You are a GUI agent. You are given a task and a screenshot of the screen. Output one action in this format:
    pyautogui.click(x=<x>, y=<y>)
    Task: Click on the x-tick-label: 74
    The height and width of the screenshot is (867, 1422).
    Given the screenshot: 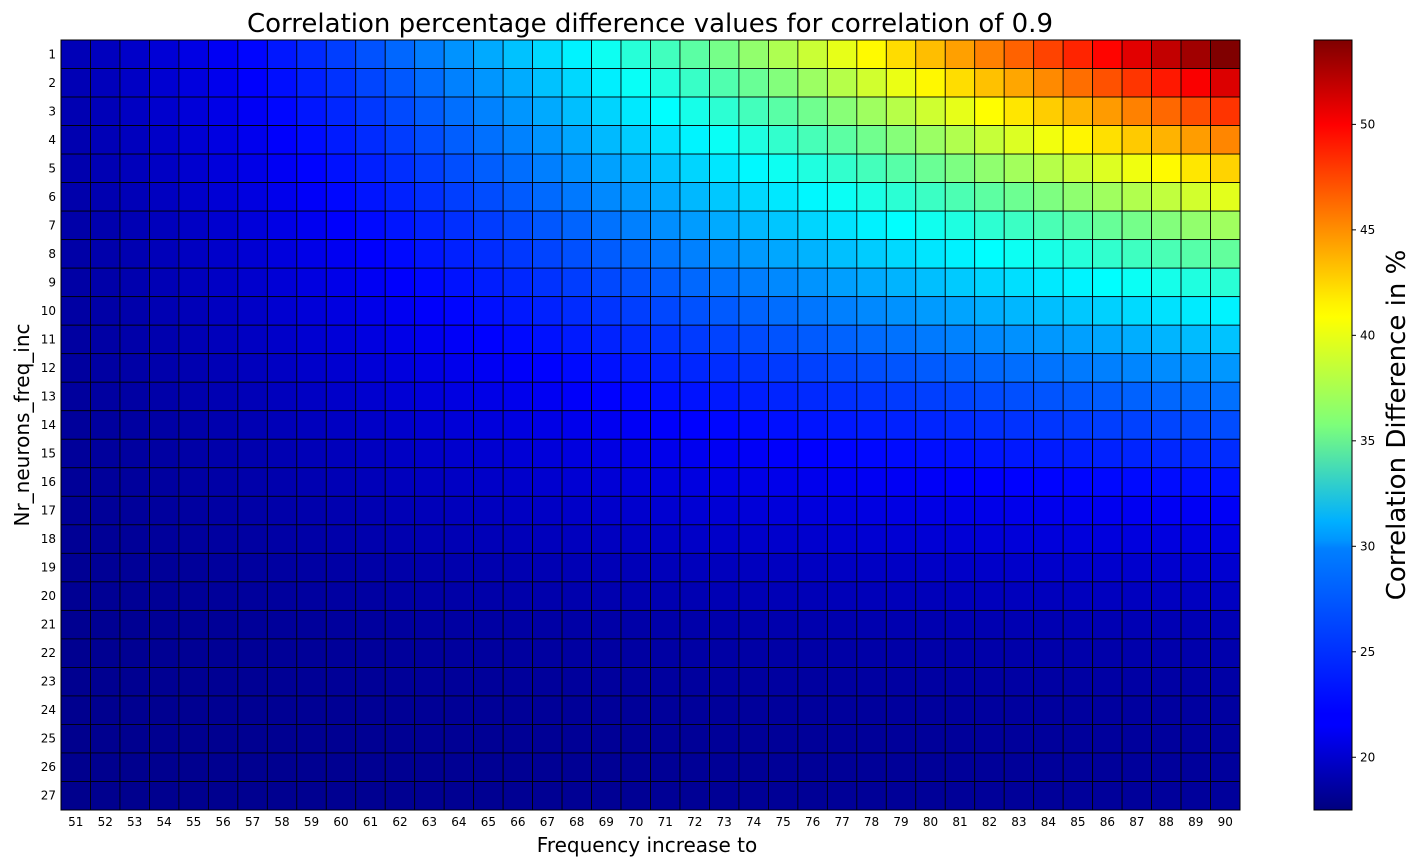 What is the action you would take?
    pyautogui.click(x=753, y=822)
    